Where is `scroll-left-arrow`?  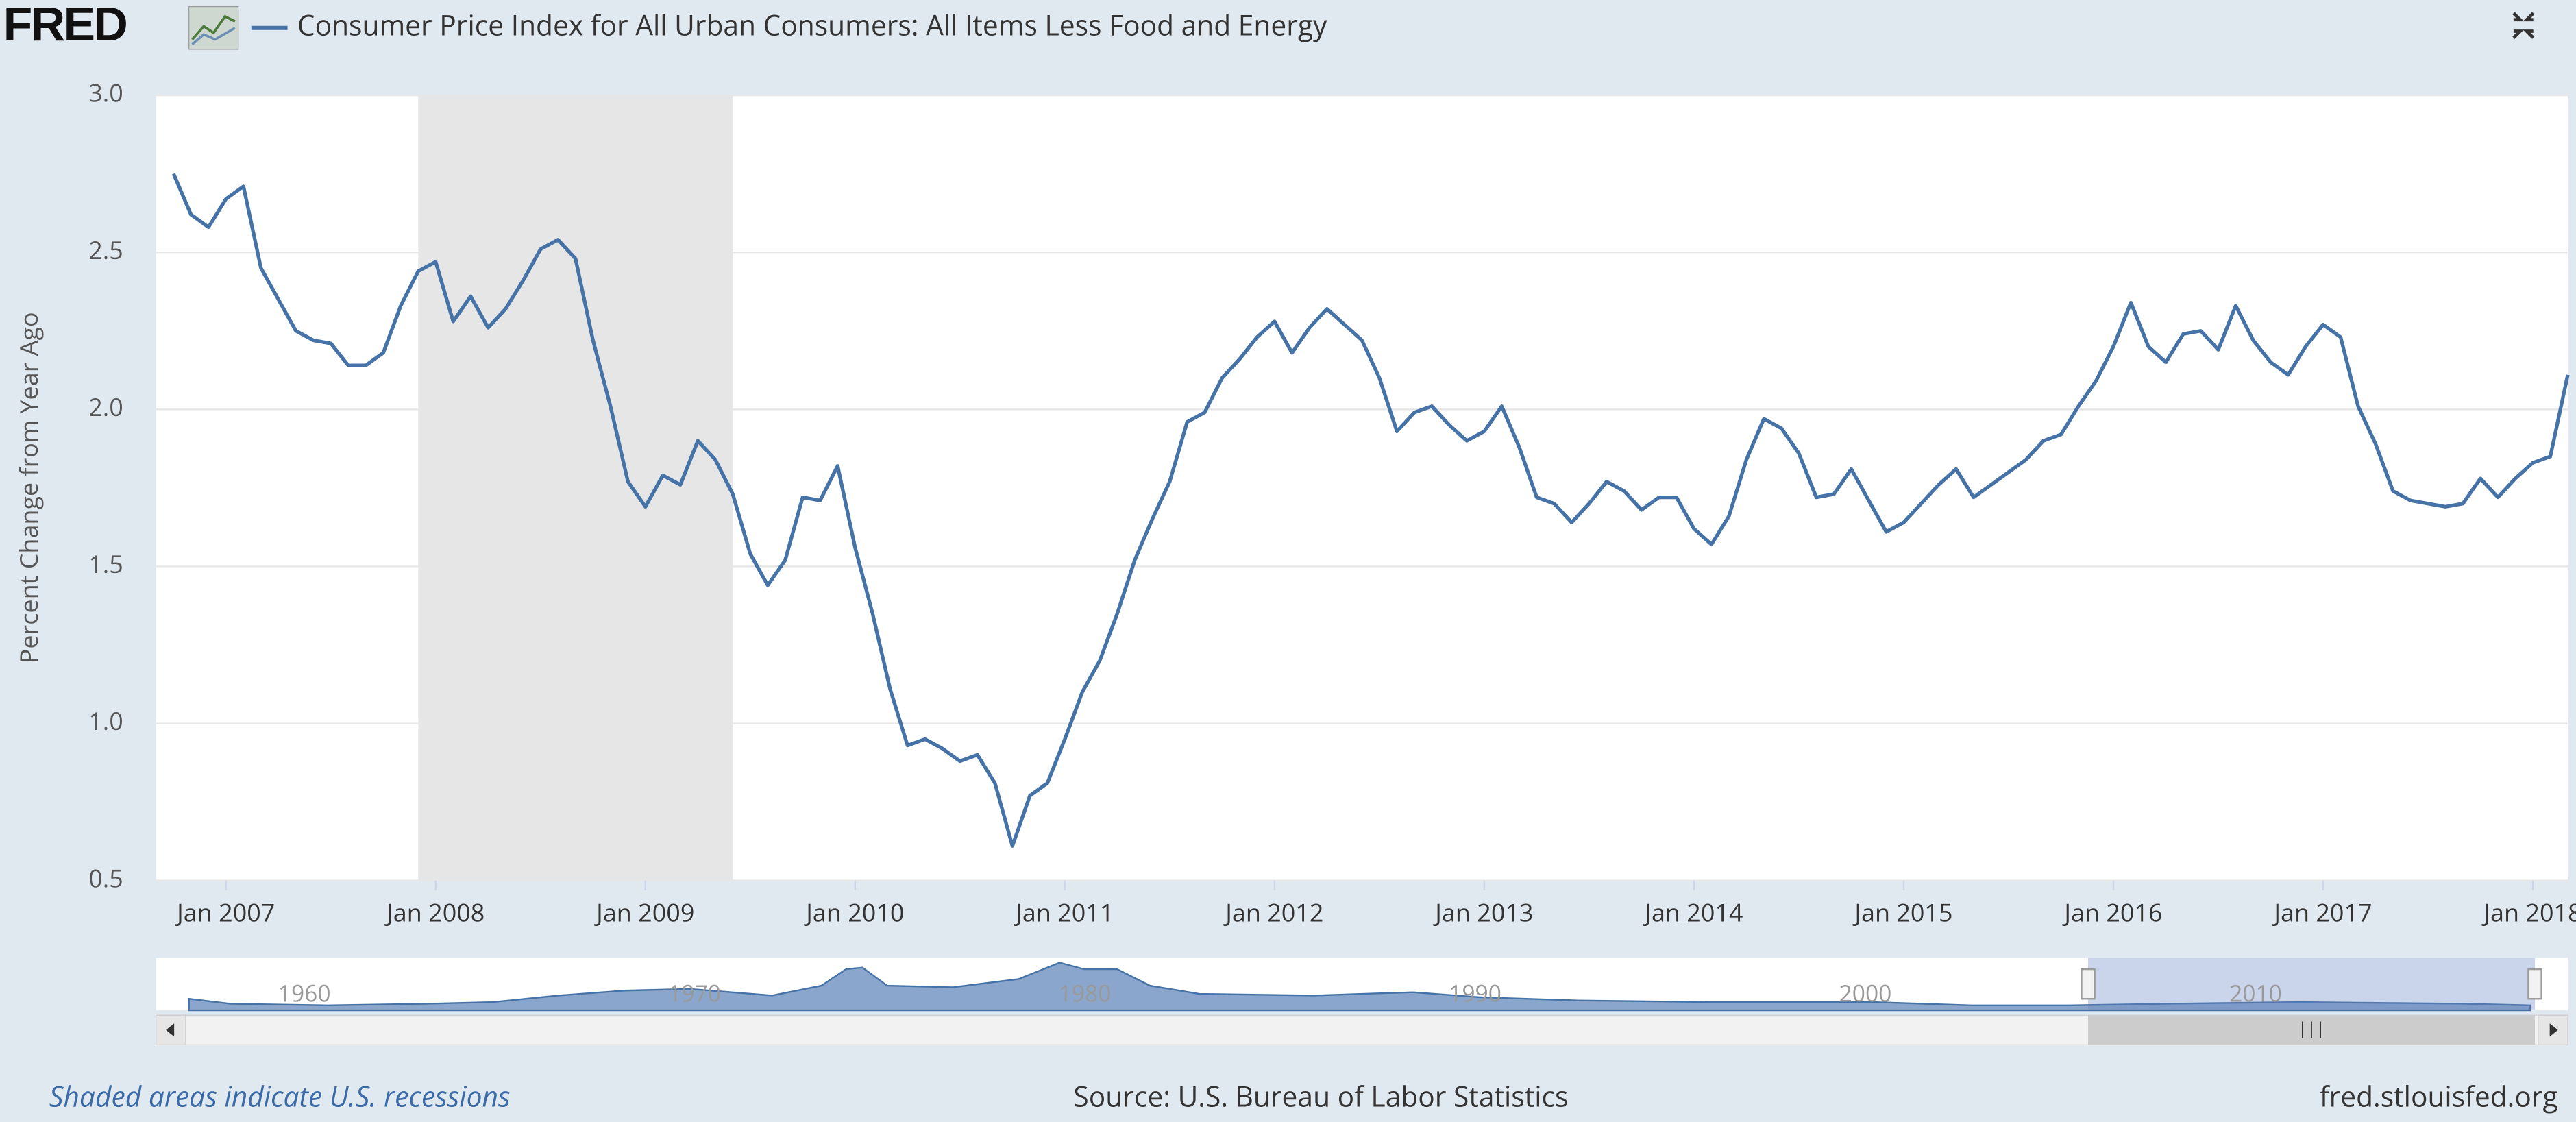 scroll-left-arrow is located at coordinates (171, 1030).